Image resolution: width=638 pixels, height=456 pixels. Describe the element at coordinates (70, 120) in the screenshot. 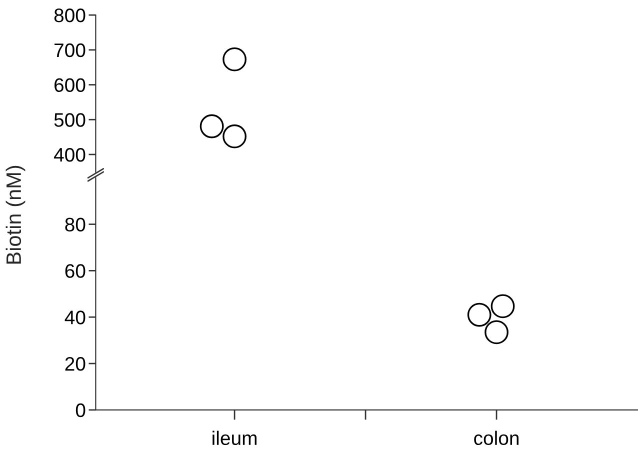

I see `y-tick-label: 500` at that location.